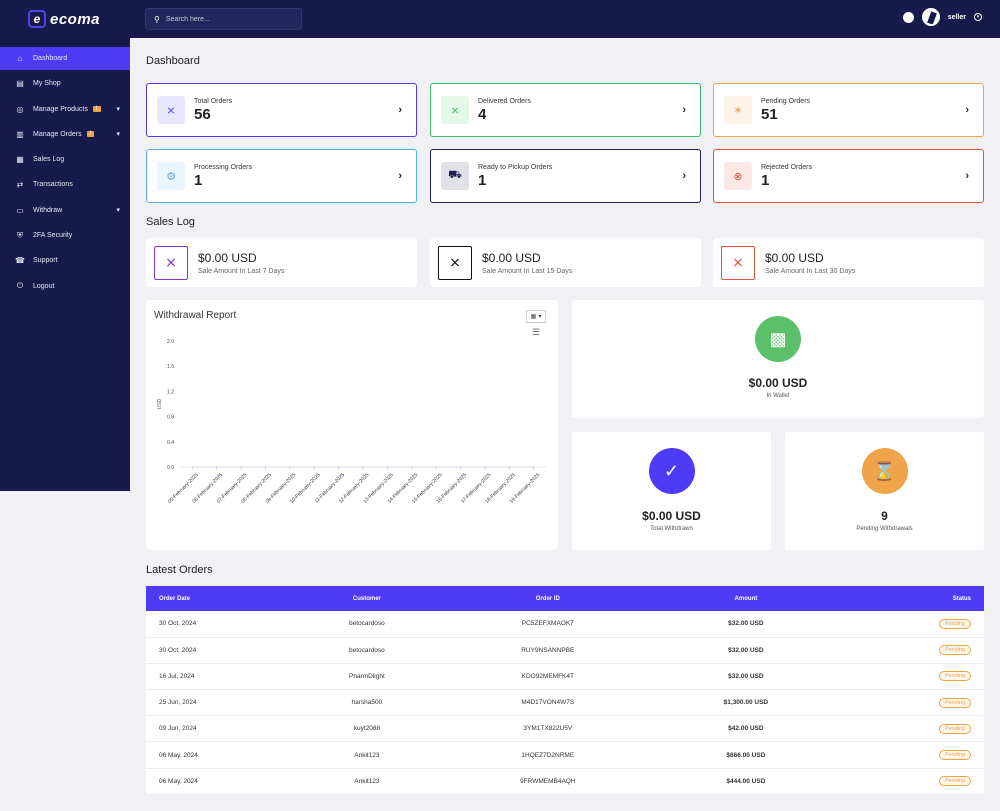 Image resolution: width=1000 pixels, height=811 pixels. I want to click on sales-log-card: ⨯ $0.00 USD Sale Amount In Last 15 Days, so click(565, 262).